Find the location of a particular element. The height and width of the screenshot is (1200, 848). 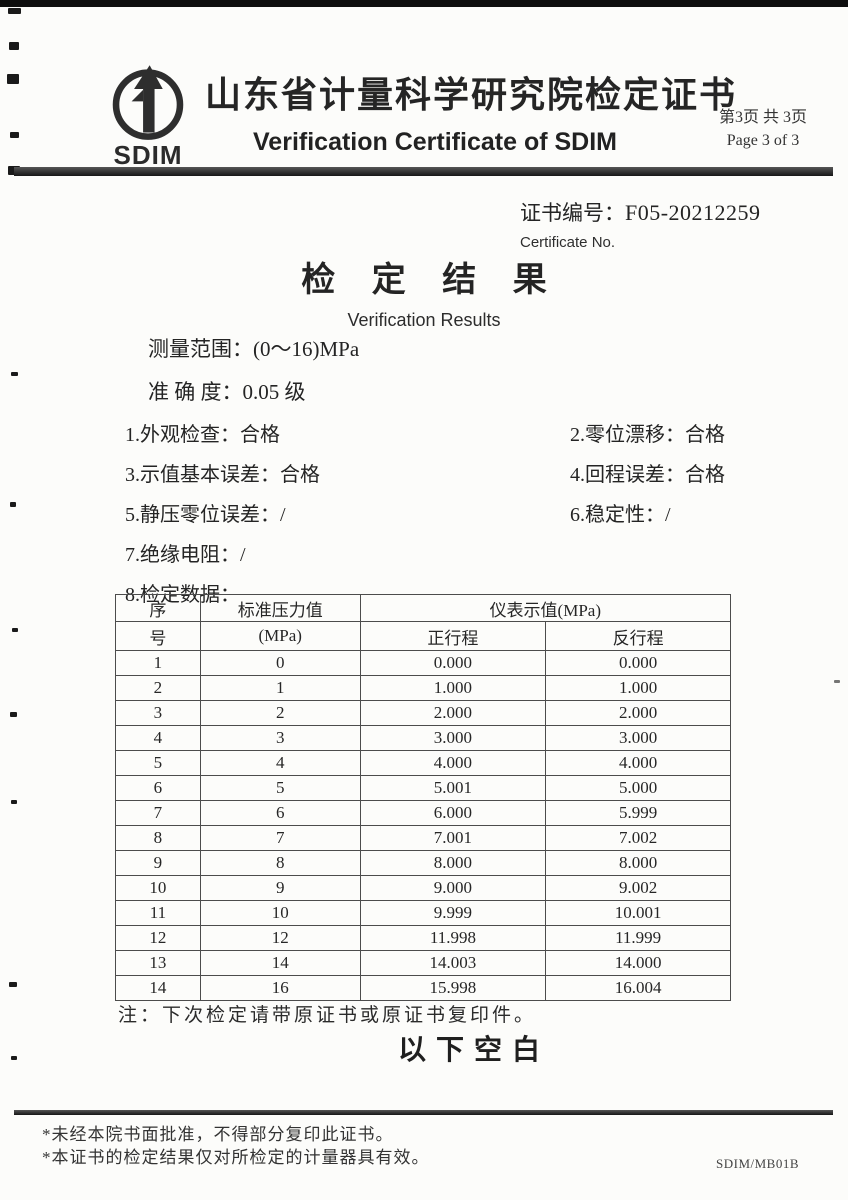

table-cell: 10.001 is located at coordinates (638, 913).